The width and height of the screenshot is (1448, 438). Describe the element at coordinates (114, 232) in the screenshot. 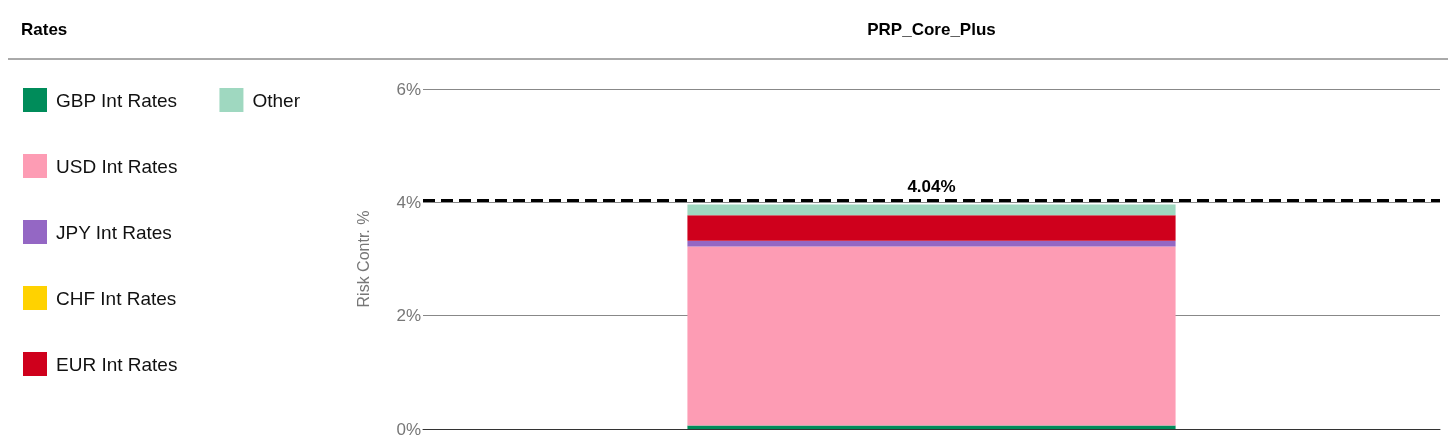

I see `legend-label: JPY Int Rates` at that location.